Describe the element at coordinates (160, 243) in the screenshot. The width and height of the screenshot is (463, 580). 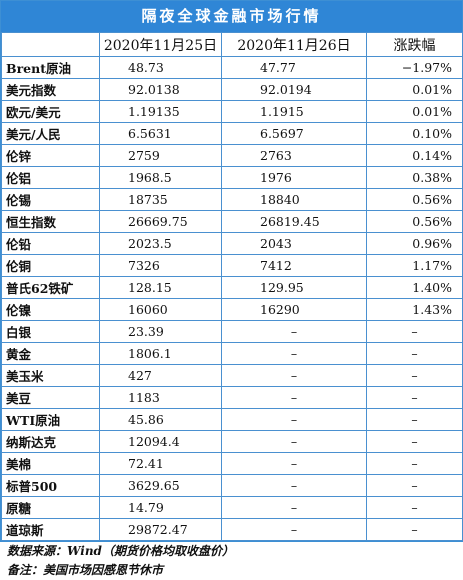
I see `row-value-1: 2023.5` at that location.